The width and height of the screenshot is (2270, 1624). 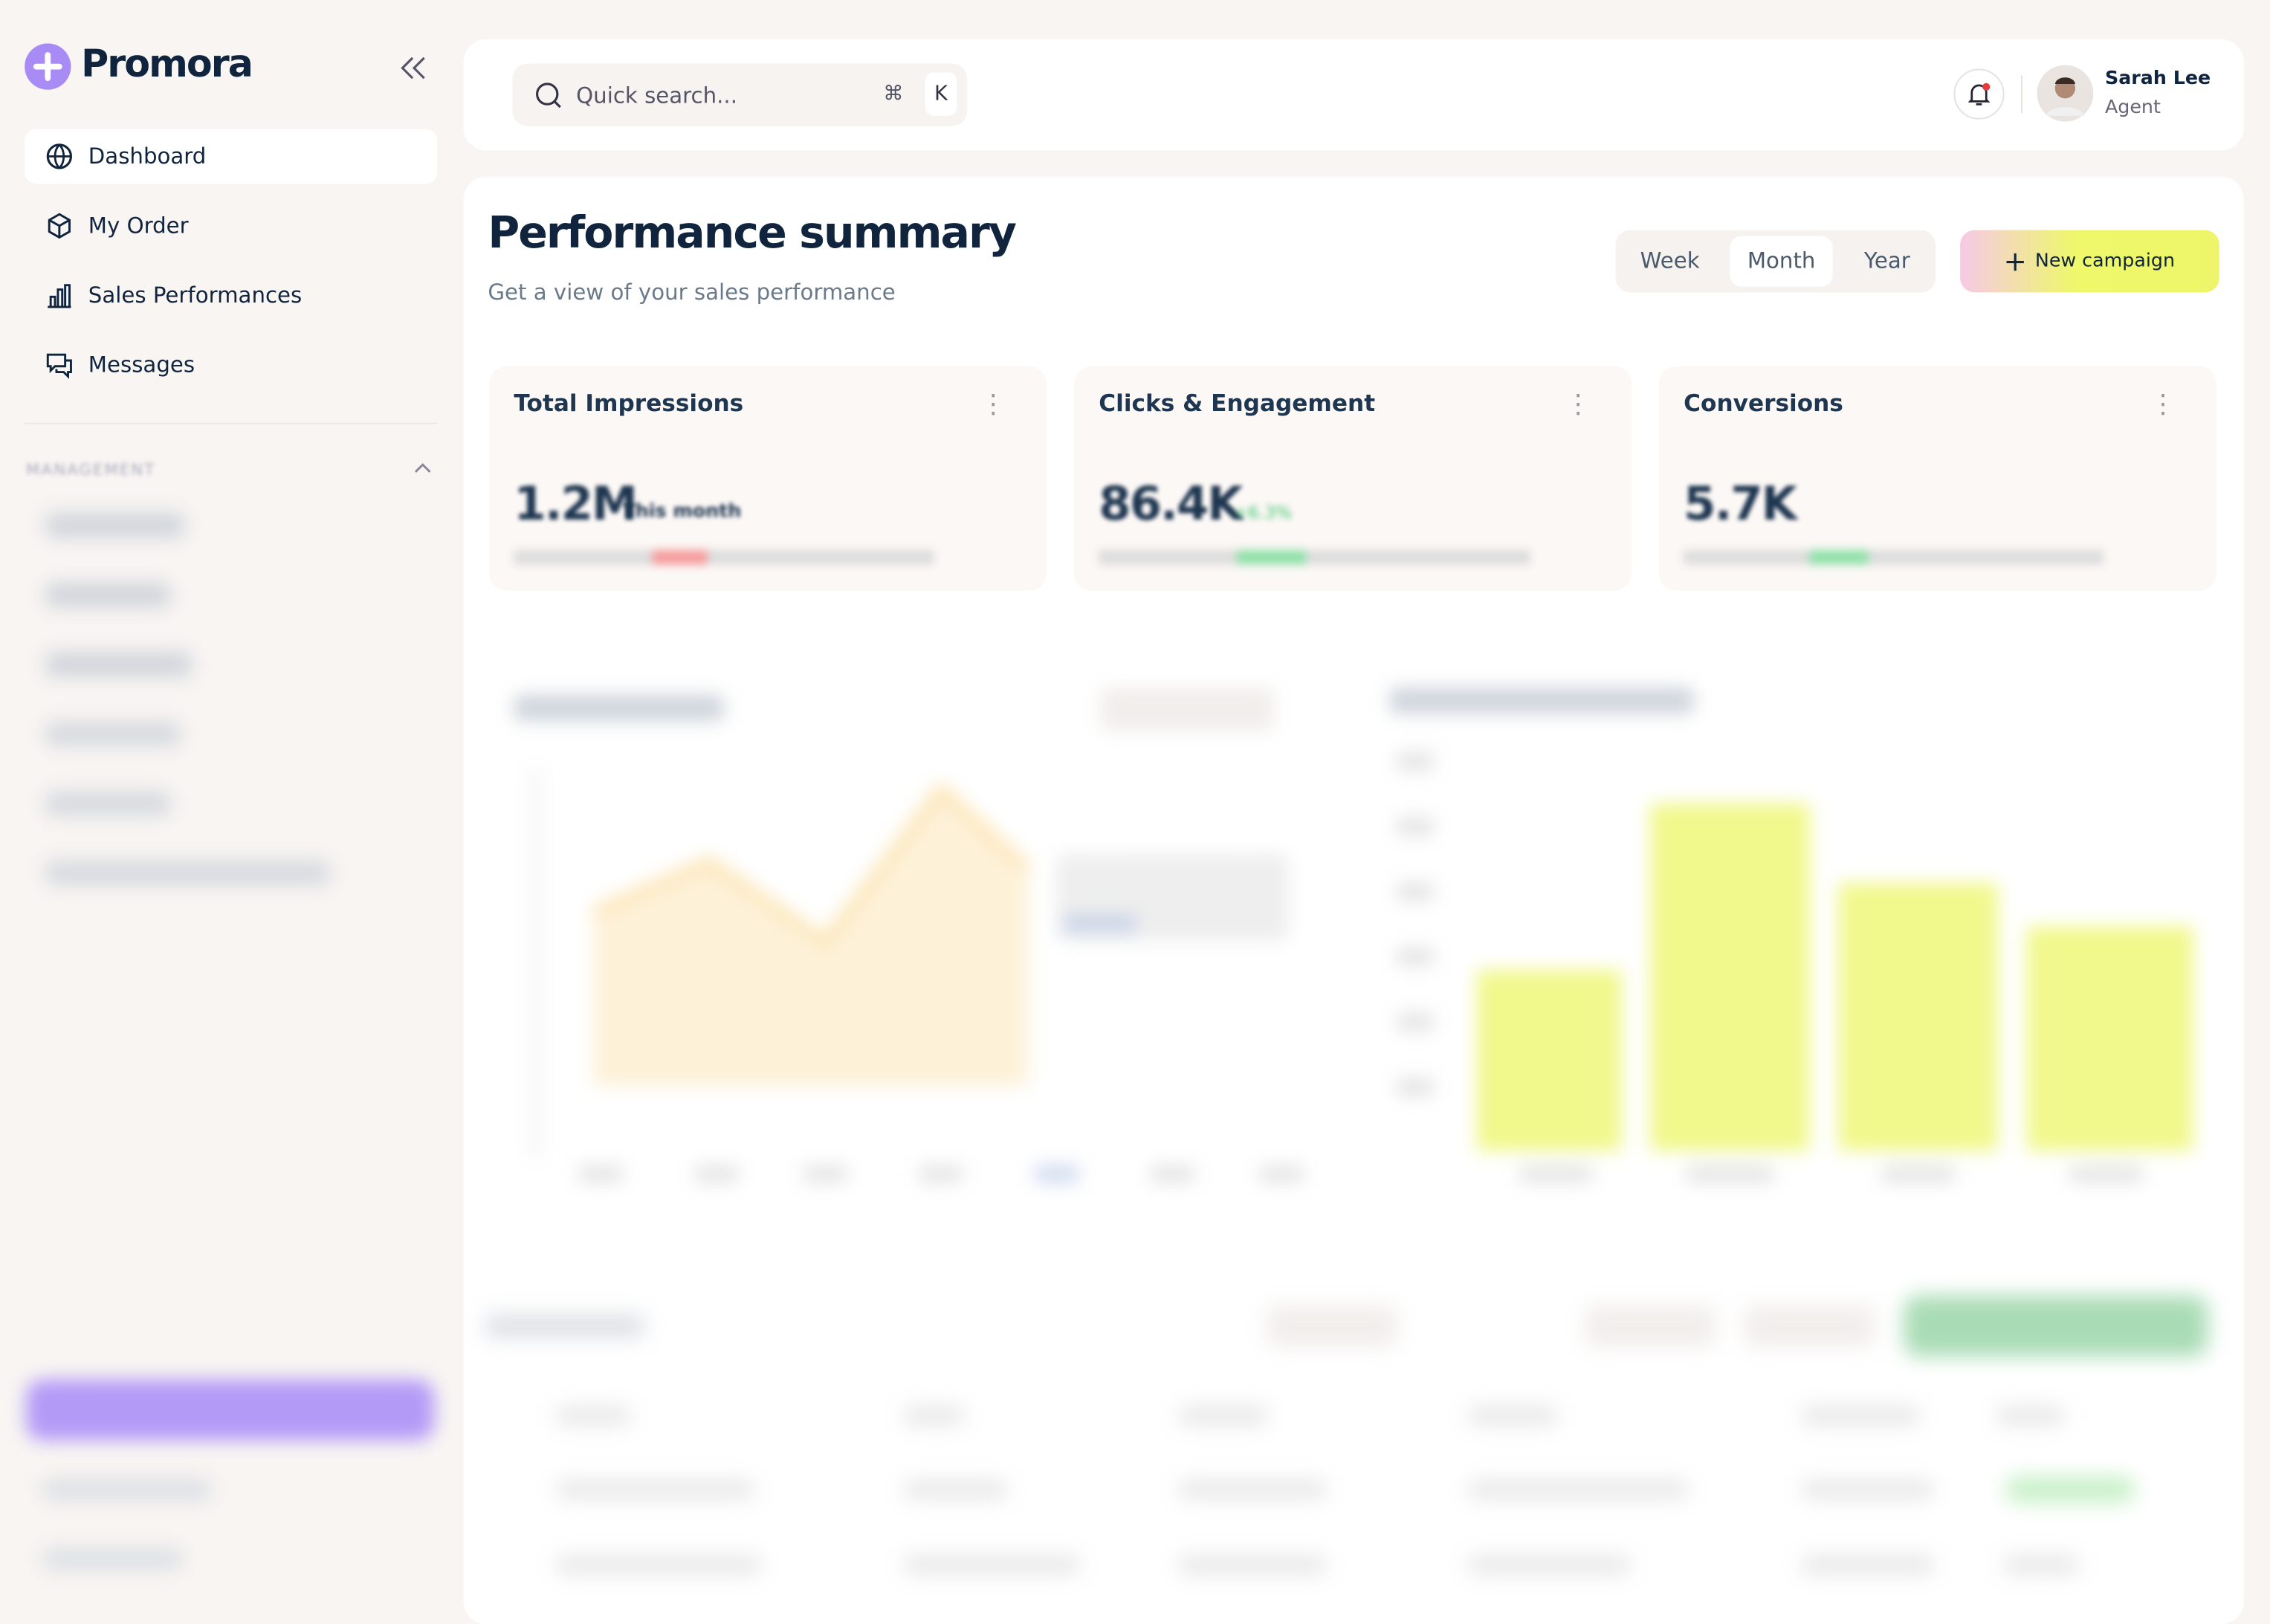 What do you see at coordinates (1670, 261) in the screenshot?
I see `period-option: Week` at bounding box center [1670, 261].